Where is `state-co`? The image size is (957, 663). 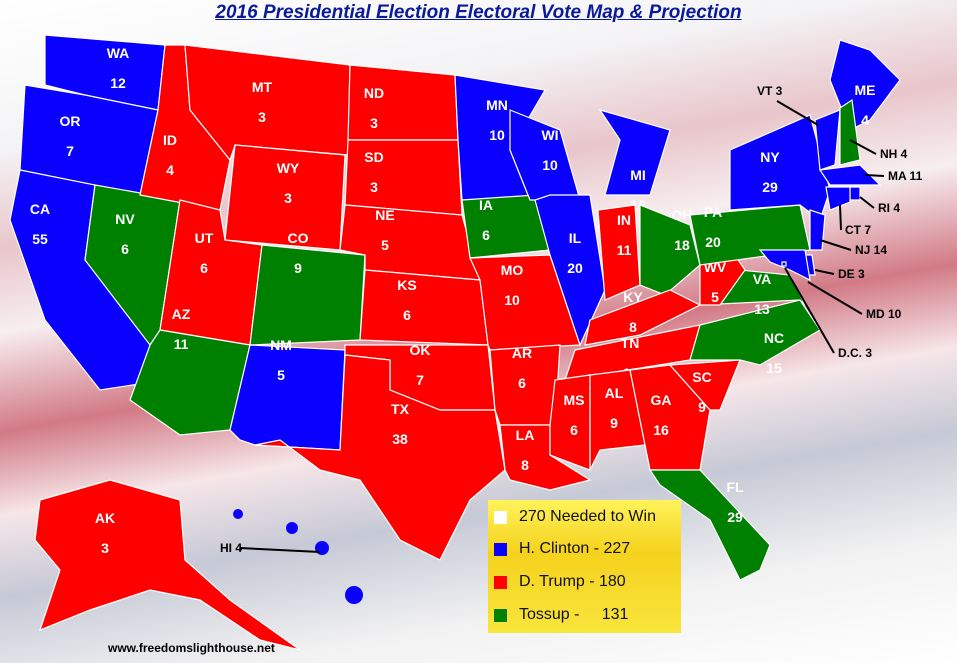
state-co is located at coordinates (307, 295).